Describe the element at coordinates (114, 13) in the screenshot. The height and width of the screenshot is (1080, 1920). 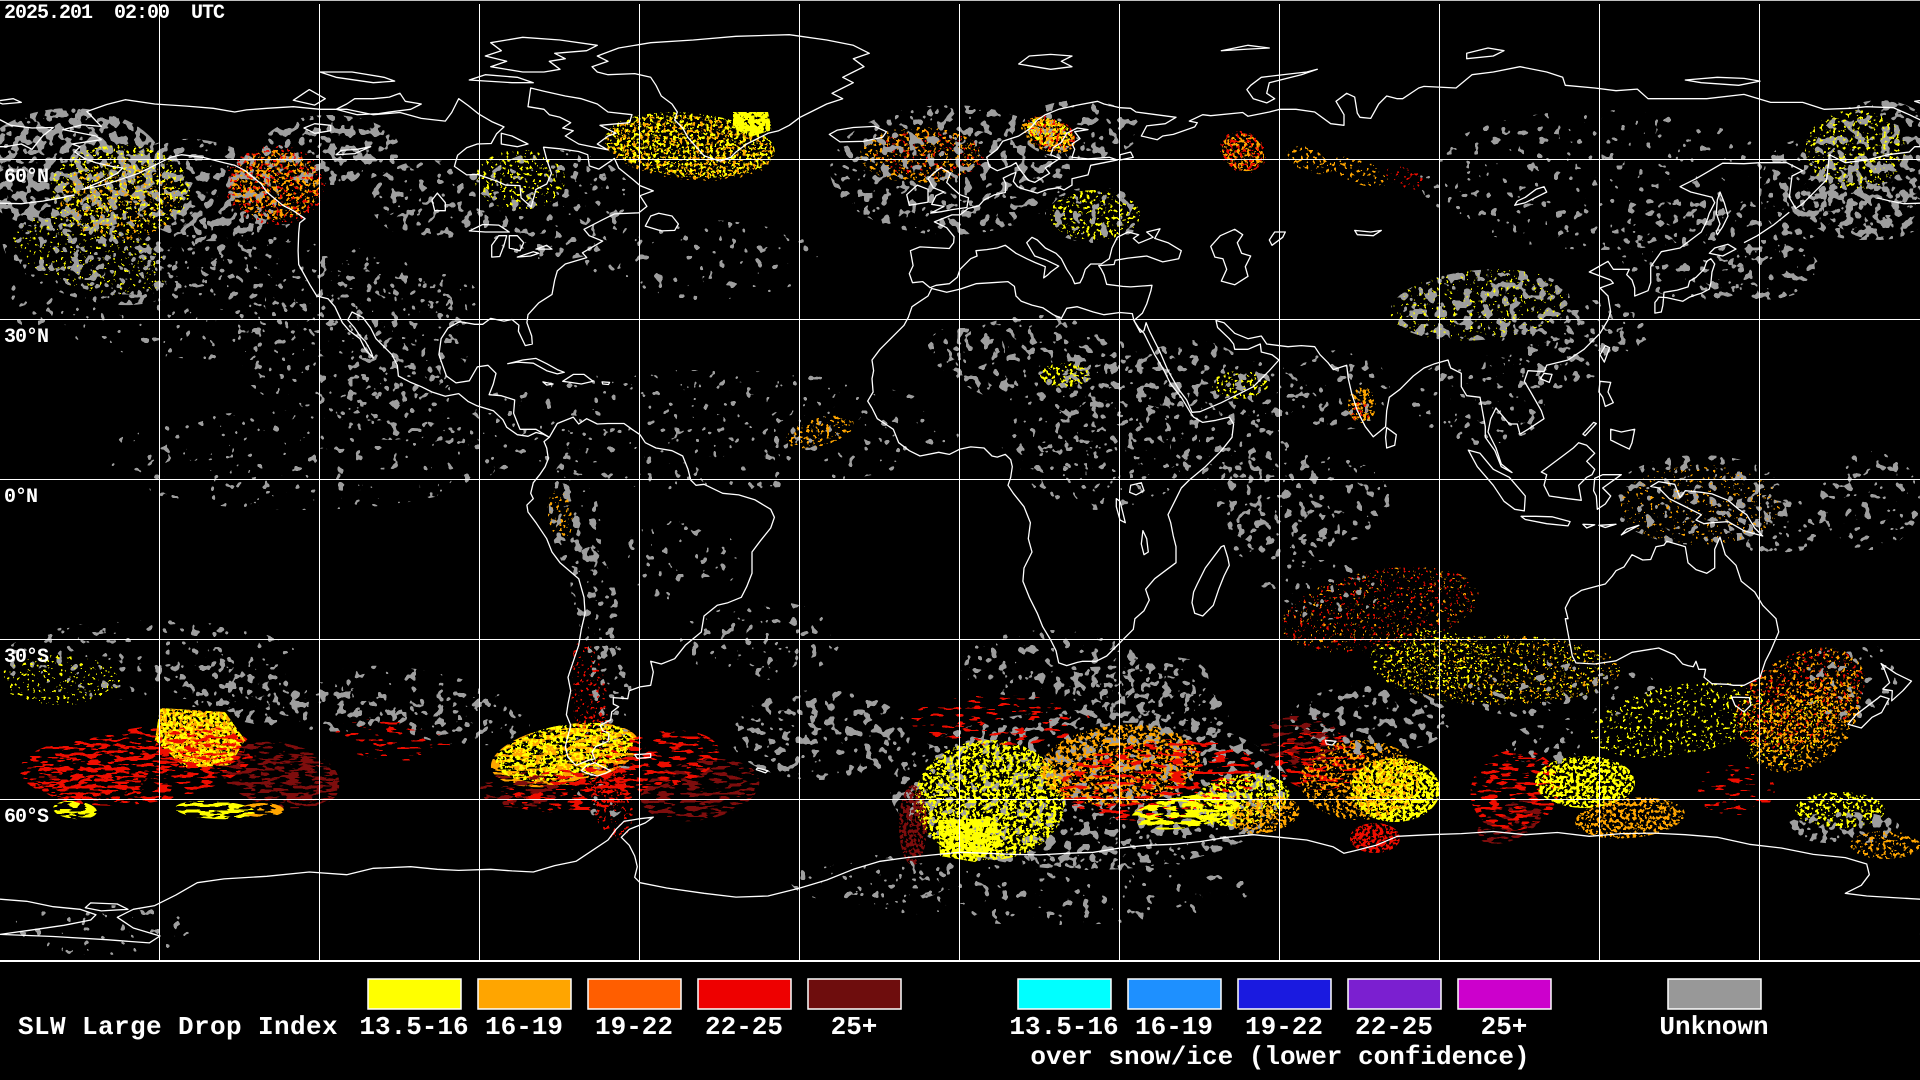
I see `svg-text: 2025.201 02:00 UTC` at that location.